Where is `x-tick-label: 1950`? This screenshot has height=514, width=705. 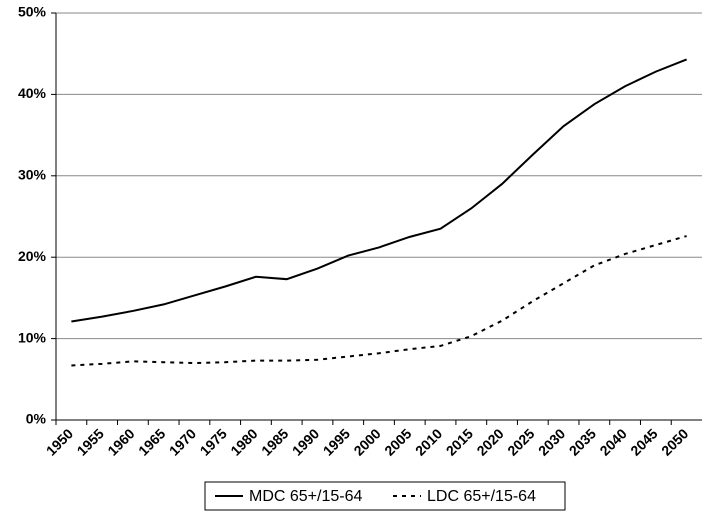 x-tick-label: 1950 is located at coordinates (59, 441).